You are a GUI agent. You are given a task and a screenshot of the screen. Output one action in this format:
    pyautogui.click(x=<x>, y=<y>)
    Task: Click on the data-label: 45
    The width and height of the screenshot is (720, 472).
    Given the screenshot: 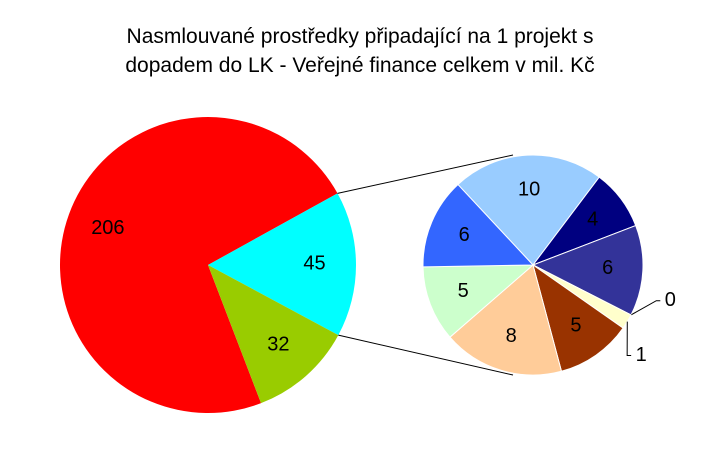 What is the action you would take?
    pyautogui.click(x=314, y=264)
    